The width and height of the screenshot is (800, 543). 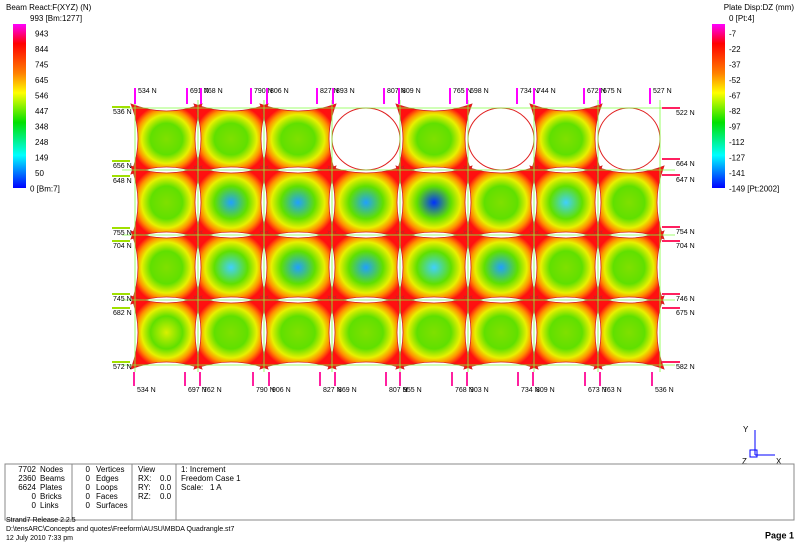 I want to click on right-legend-label: -112, so click(x=737, y=142).